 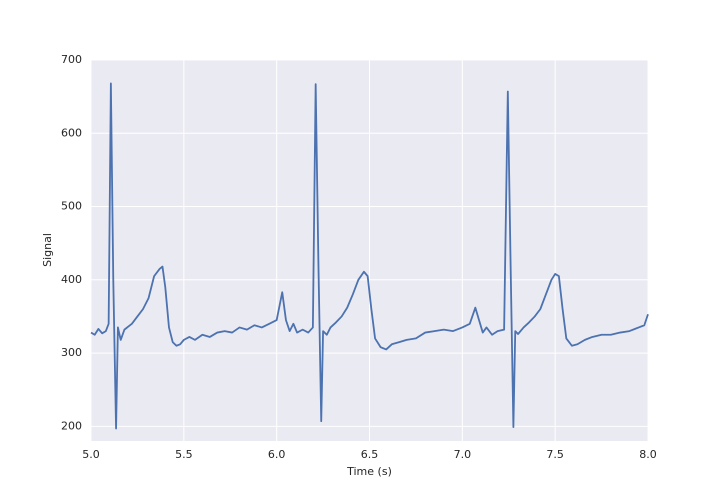 What do you see at coordinates (71, 352) in the screenshot?
I see `y-tick-label: 300` at bounding box center [71, 352].